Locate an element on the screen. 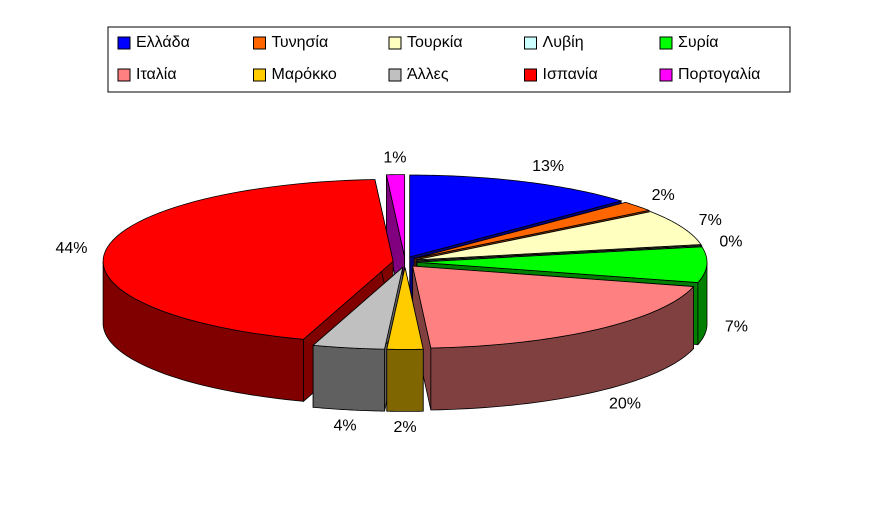 This screenshot has width=886, height=505. data-label: 0% is located at coordinates (730, 242).